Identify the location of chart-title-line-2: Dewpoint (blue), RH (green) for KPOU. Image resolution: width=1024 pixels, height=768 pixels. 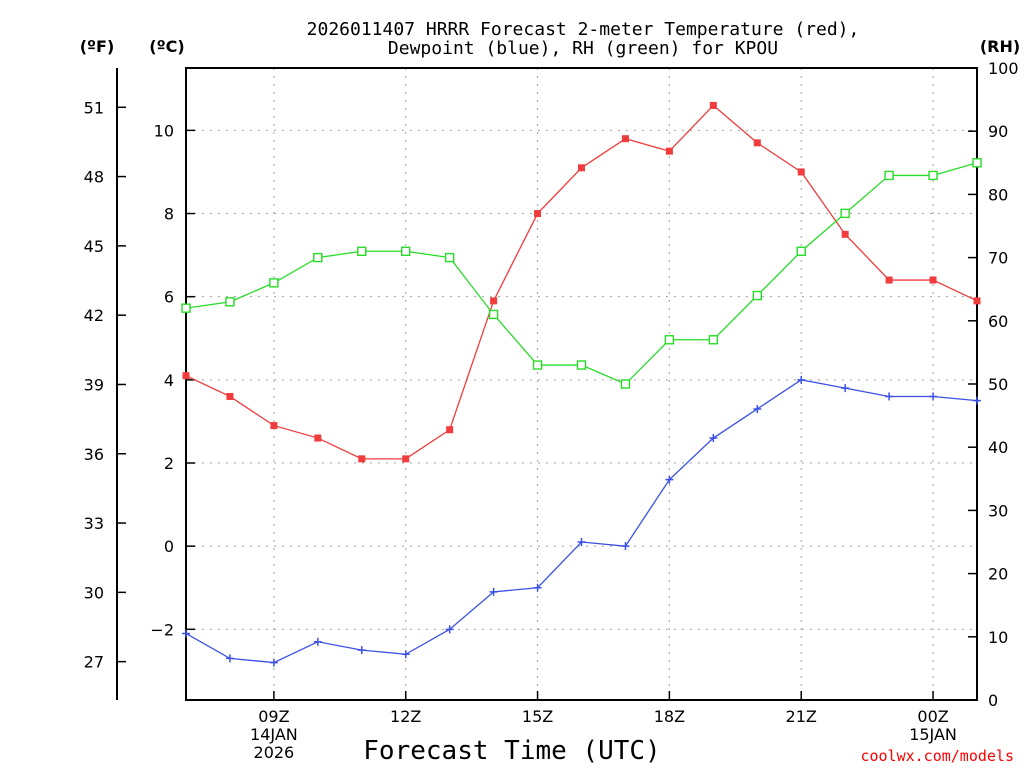
(583, 48).